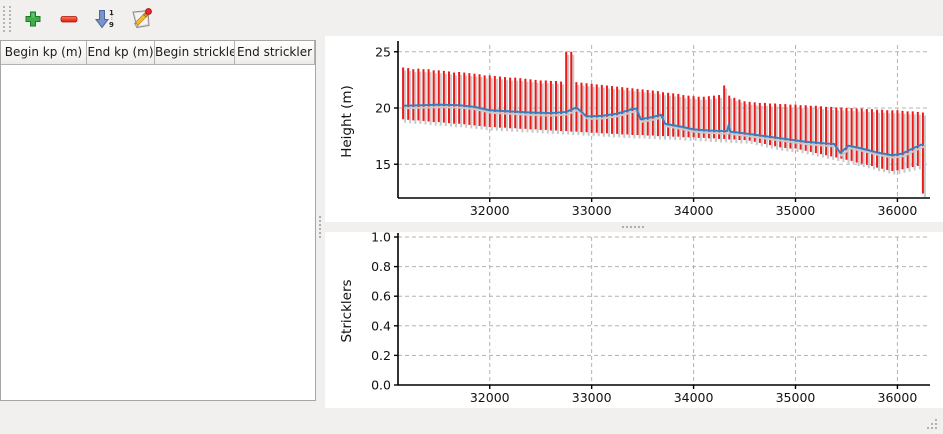  What do you see at coordinates (381, 296) in the screenshot?
I see `svg-text: 0.6` at bounding box center [381, 296].